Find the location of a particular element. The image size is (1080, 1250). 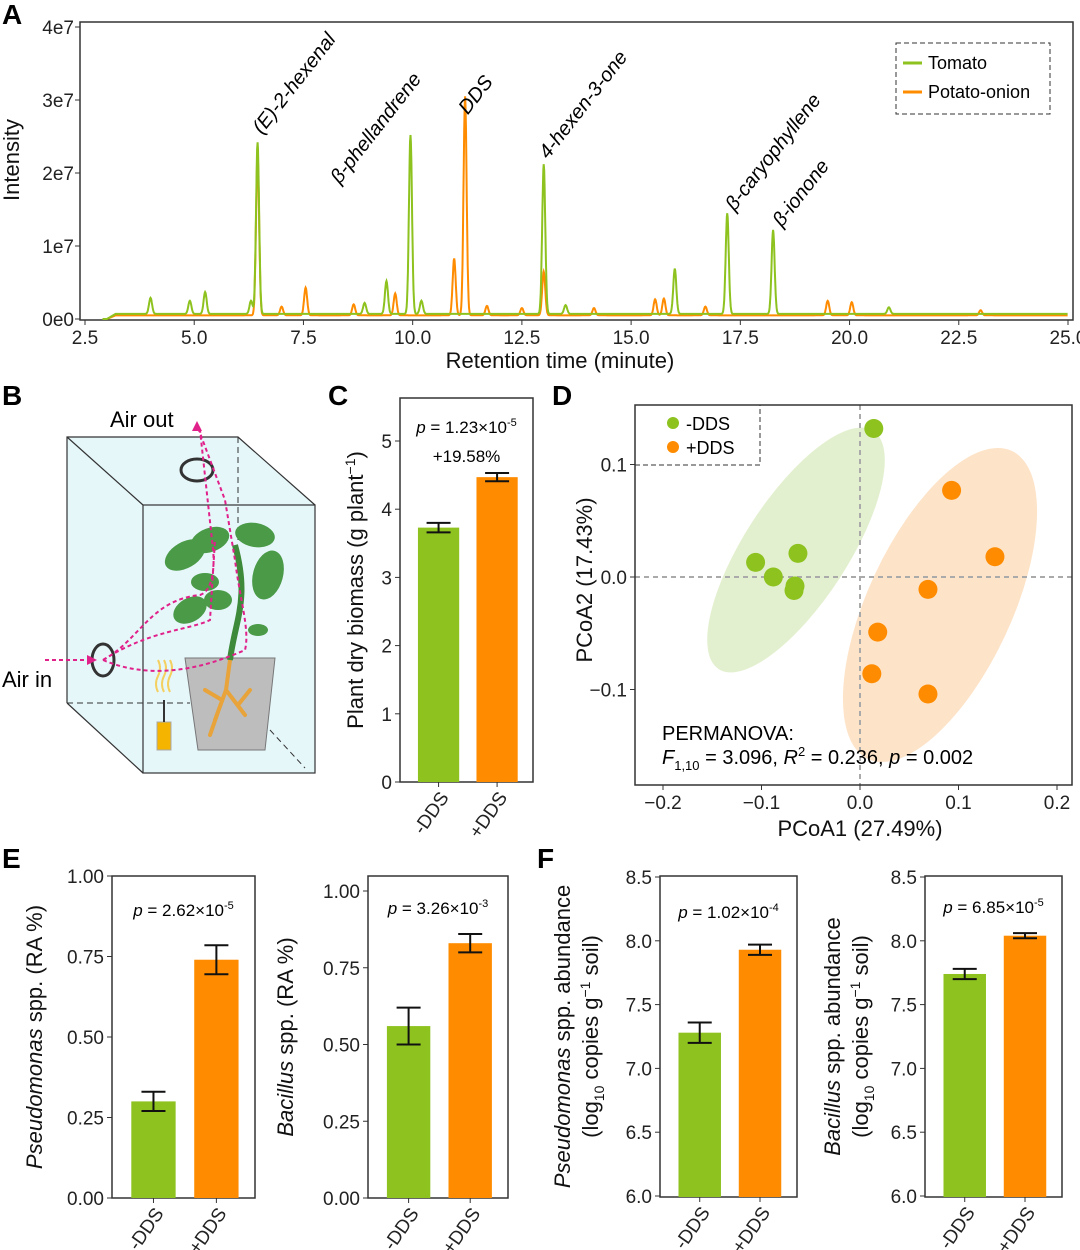

x-tick-label: 17.5 is located at coordinates (740, 338).